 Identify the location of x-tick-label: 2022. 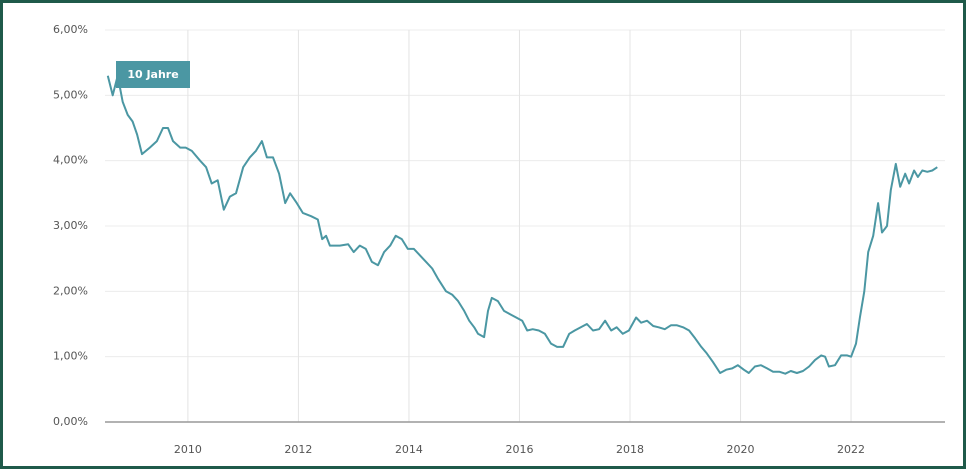
(851, 449).